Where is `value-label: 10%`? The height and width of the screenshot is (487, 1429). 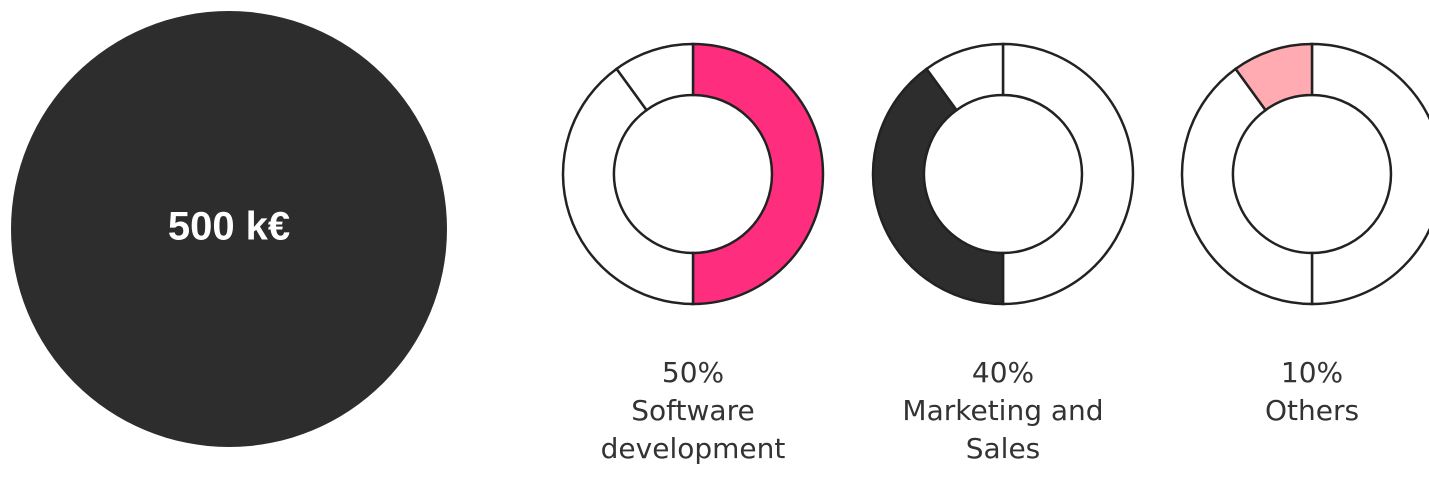
value-label: 10% is located at coordinates (1312, 372).